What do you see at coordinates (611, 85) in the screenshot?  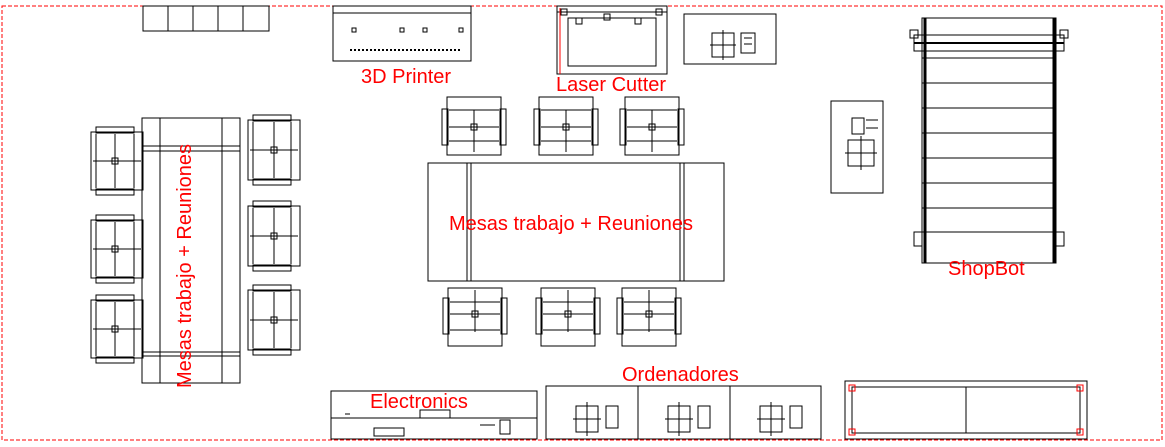 I see `label-laser-cutter: Laser Cutter` at bounding box center [611, 85].